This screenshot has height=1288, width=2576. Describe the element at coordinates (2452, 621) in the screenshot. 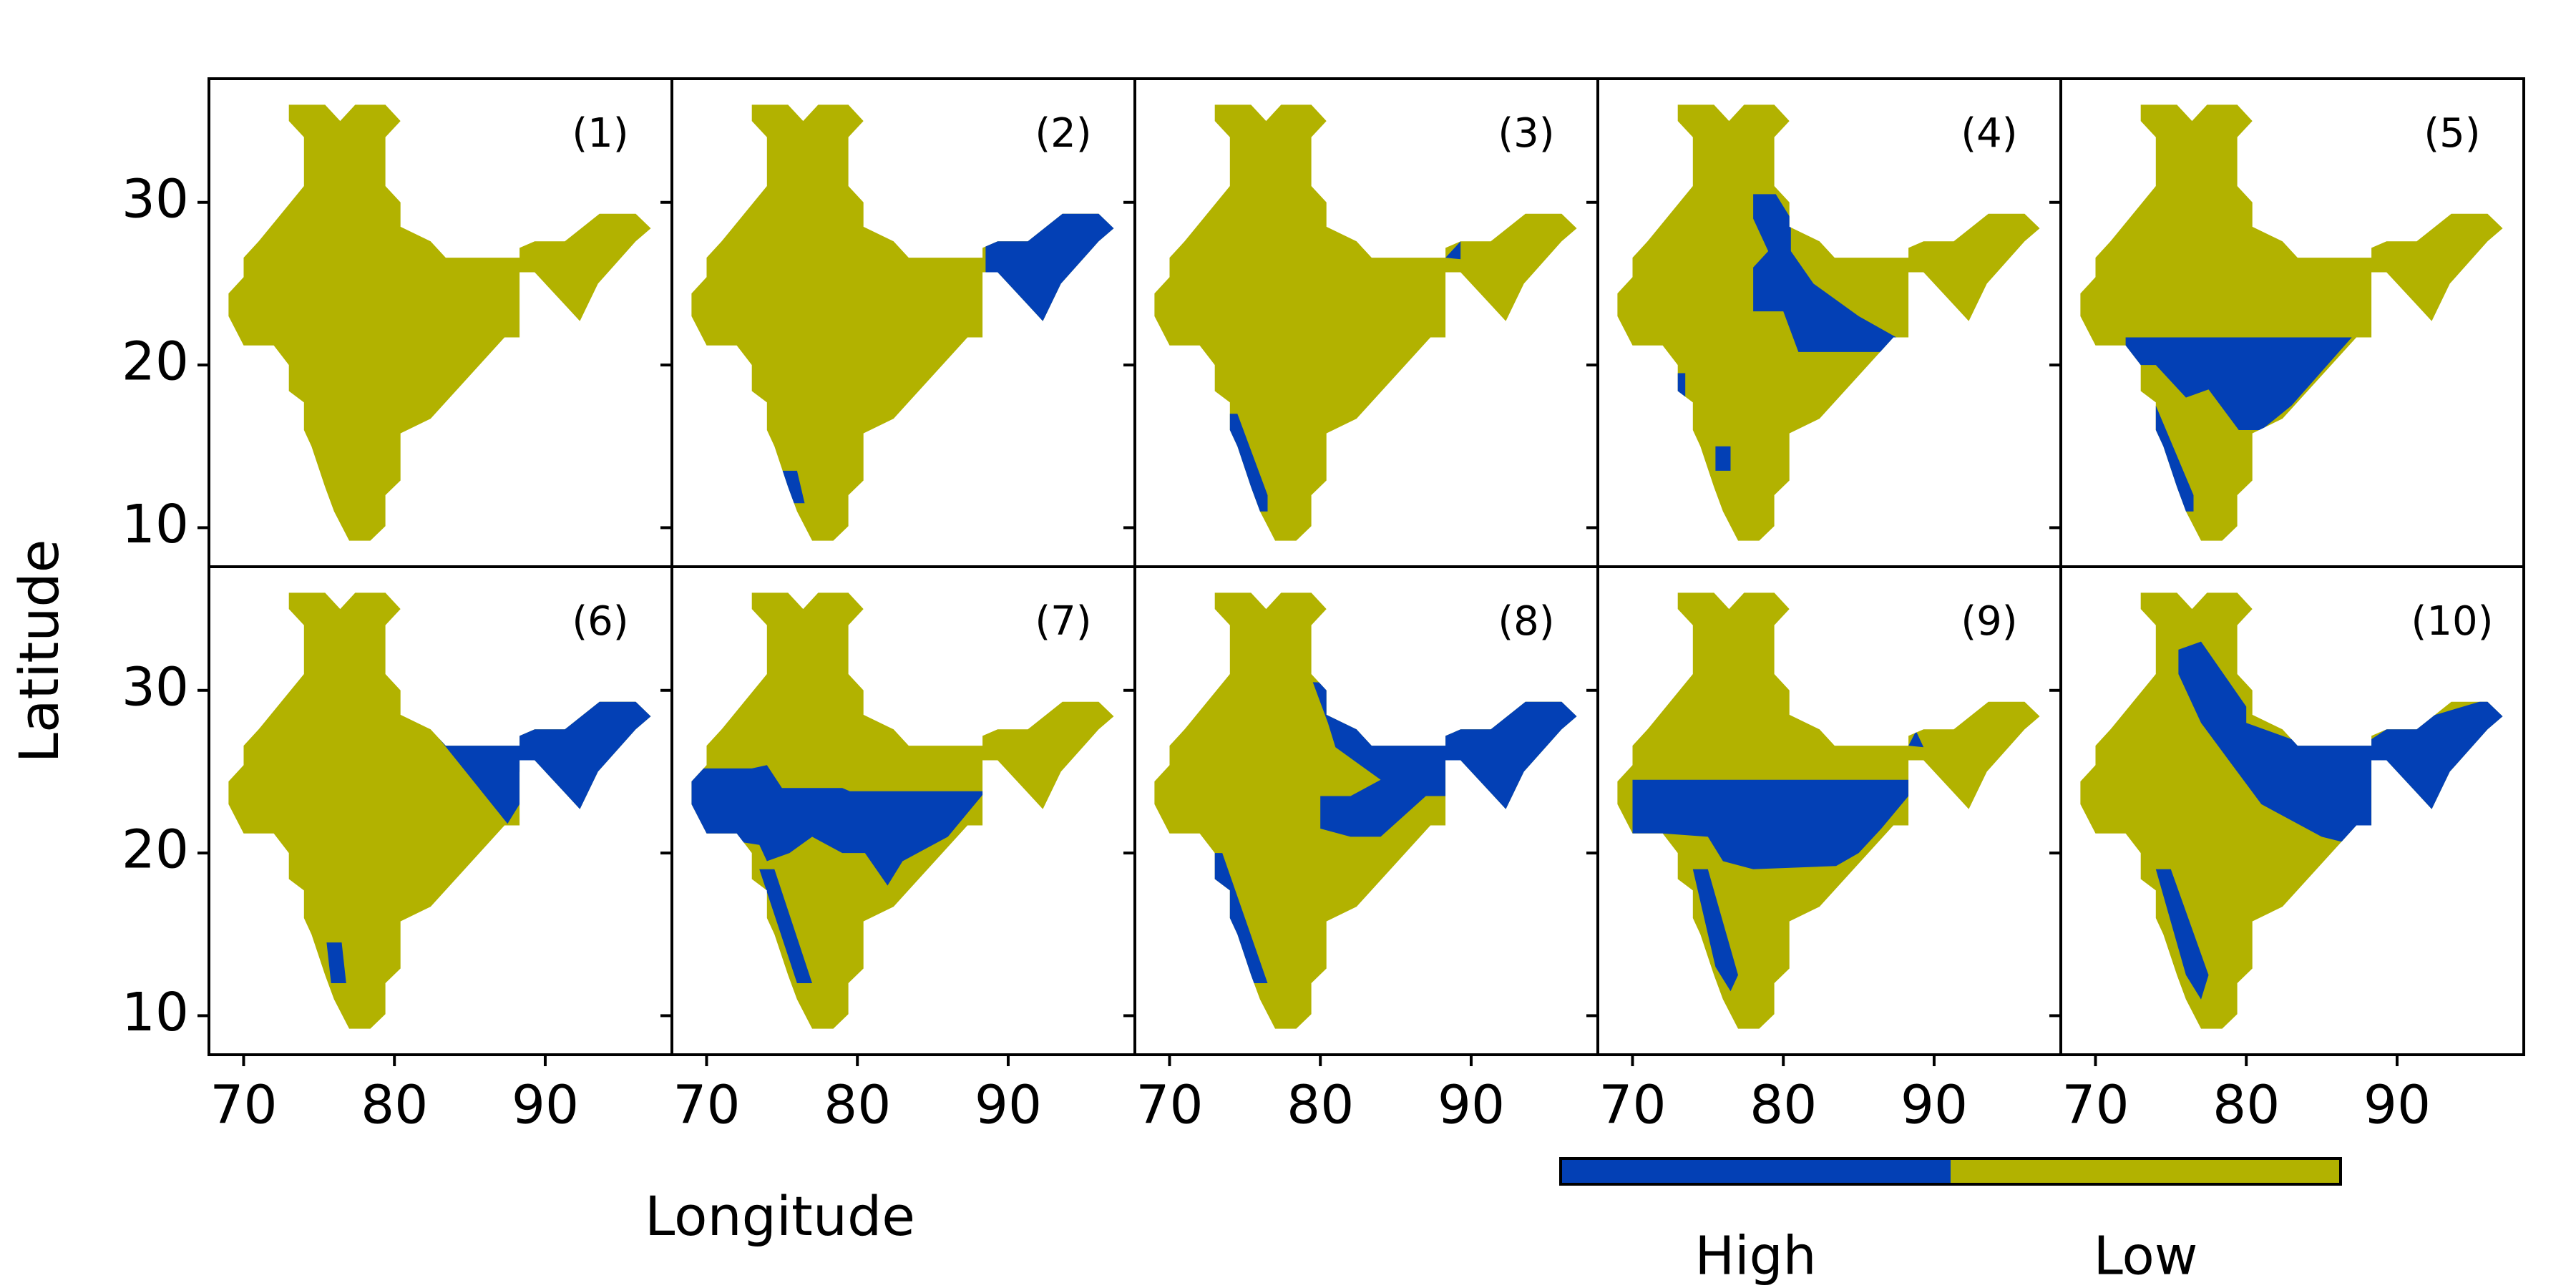

I see `panel-label: (10)` at that location.